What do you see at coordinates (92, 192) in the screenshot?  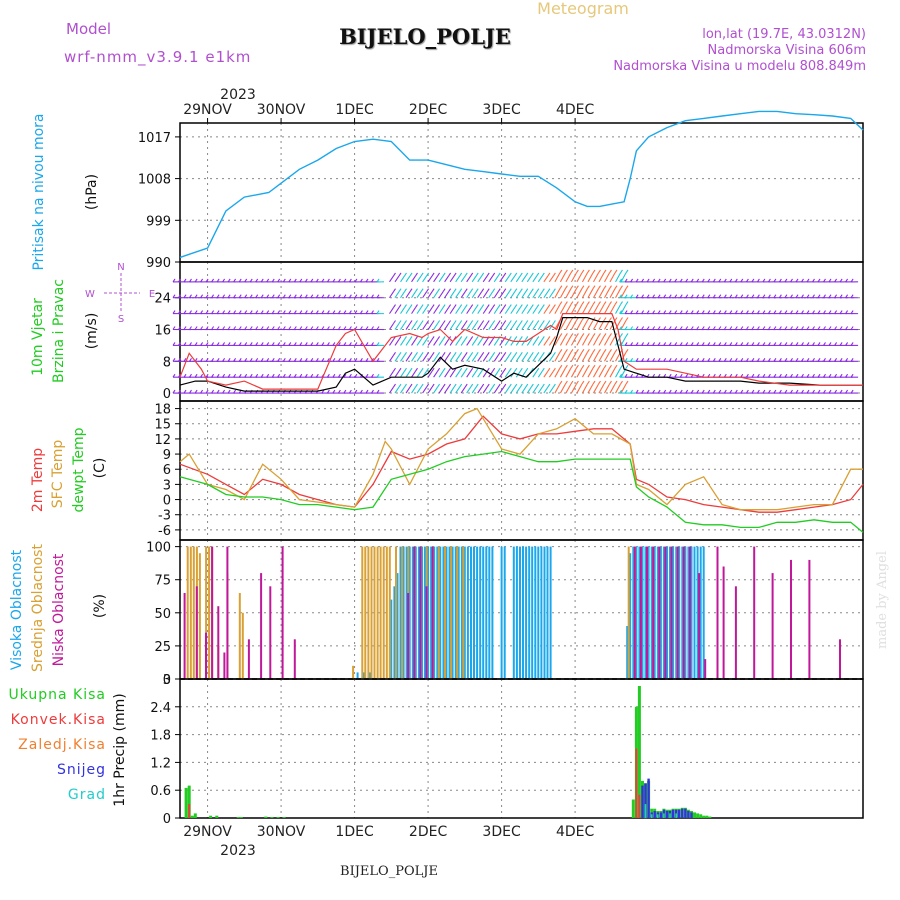 I see `pressure-unit-label: (hPa)` at bounding box center [92, 192].